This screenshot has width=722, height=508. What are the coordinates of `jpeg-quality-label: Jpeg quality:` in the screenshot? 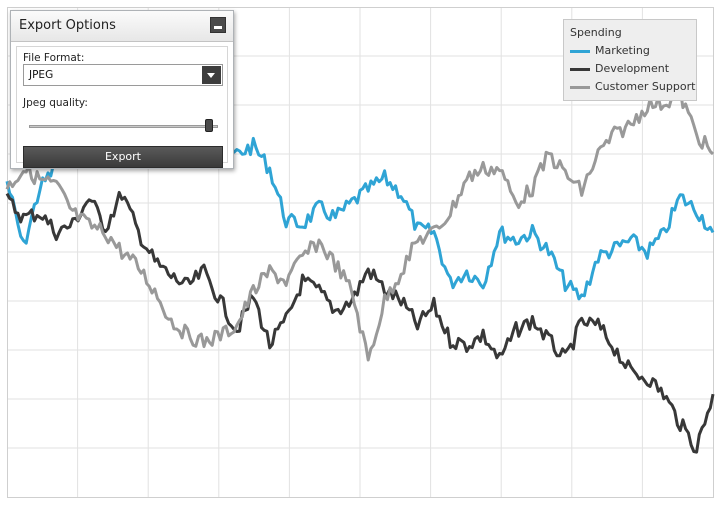 It's located at (55, 103).